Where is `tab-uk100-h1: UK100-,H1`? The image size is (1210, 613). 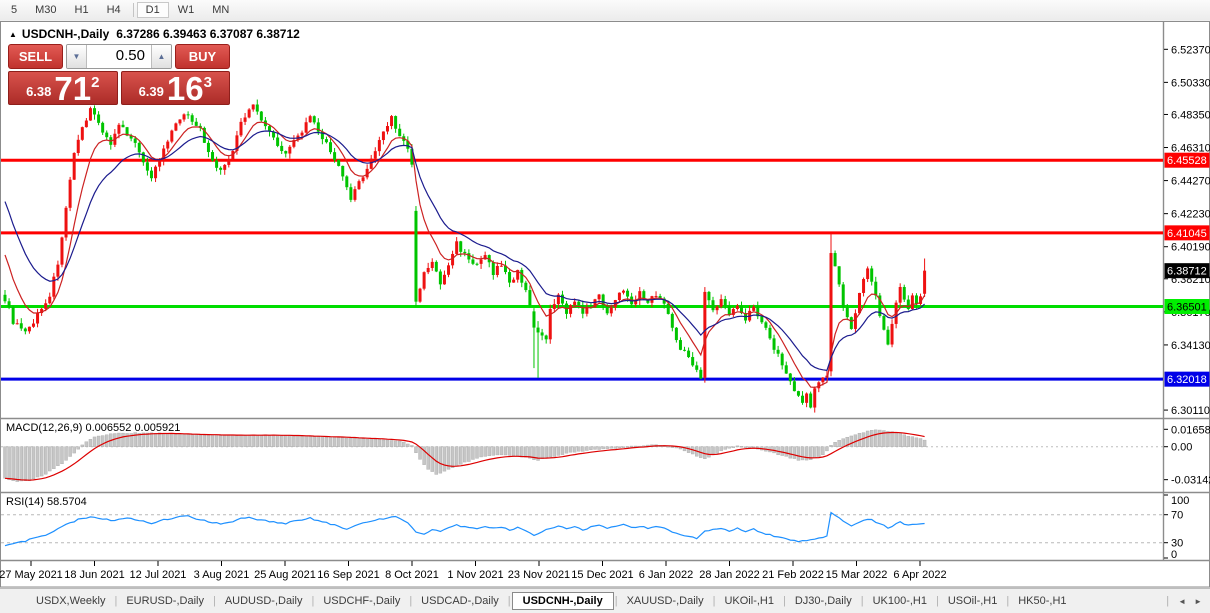 tab-uk100-h1: UK100-,H1 is located at coordinates (899, 601).